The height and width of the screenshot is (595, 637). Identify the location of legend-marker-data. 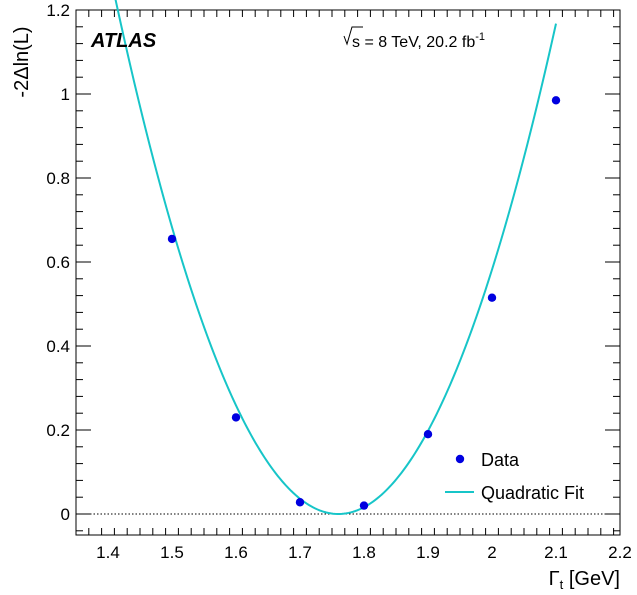
(460, 459).